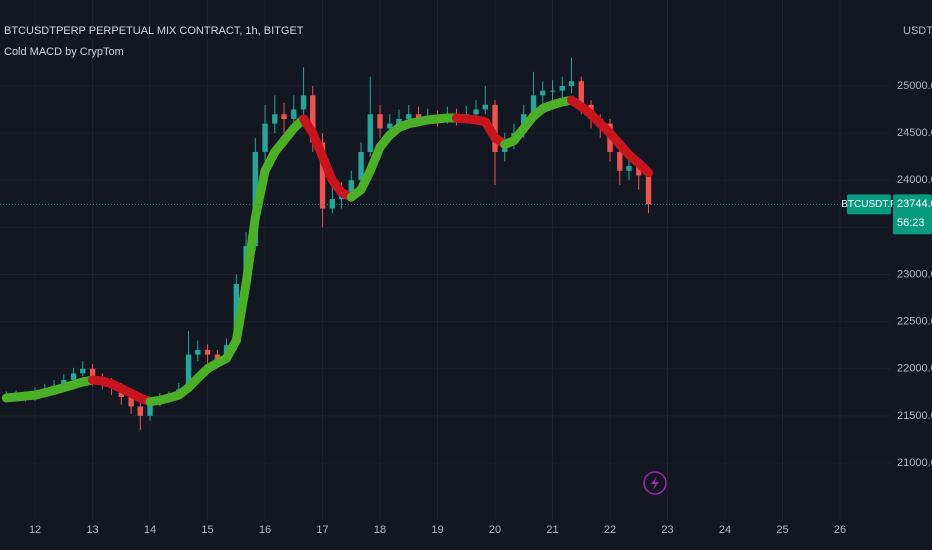 Image resolution: width=932 pixels, height=550 pixels. I want to click on y-tick-label: 25000.0, so click(914, 86).